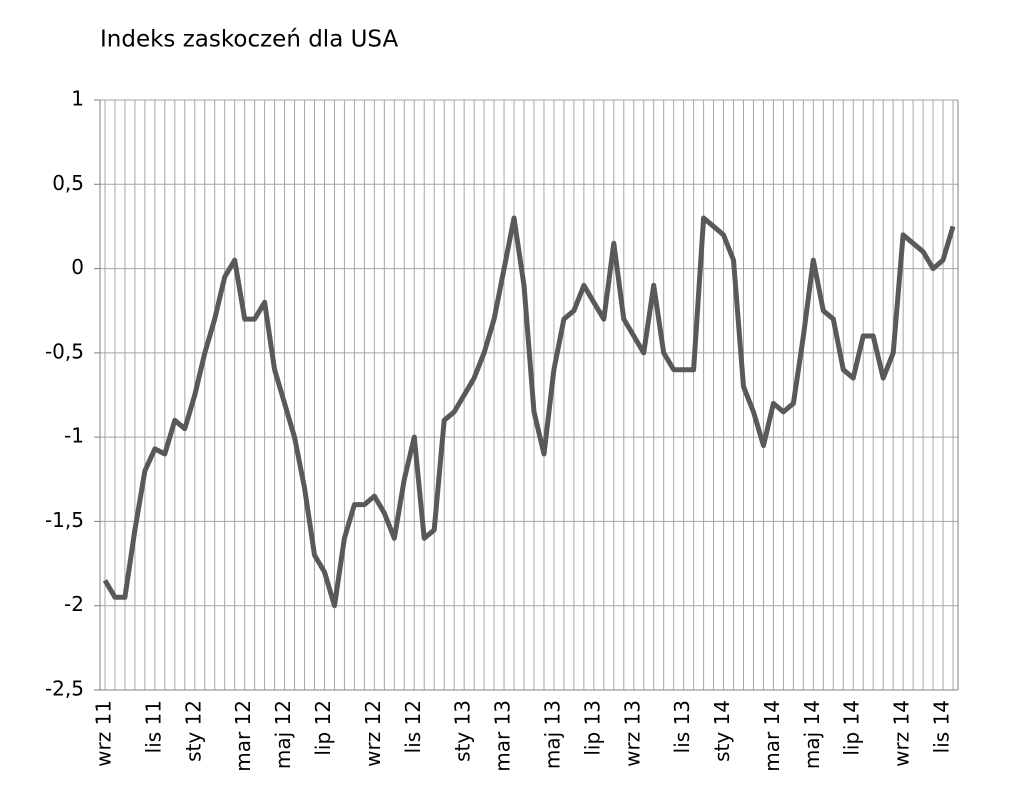 The image size is (1024, 794). Describe the element at coordinates (852, 728) in the screenshot. I see `x-tick-label: lip 14` at that location.